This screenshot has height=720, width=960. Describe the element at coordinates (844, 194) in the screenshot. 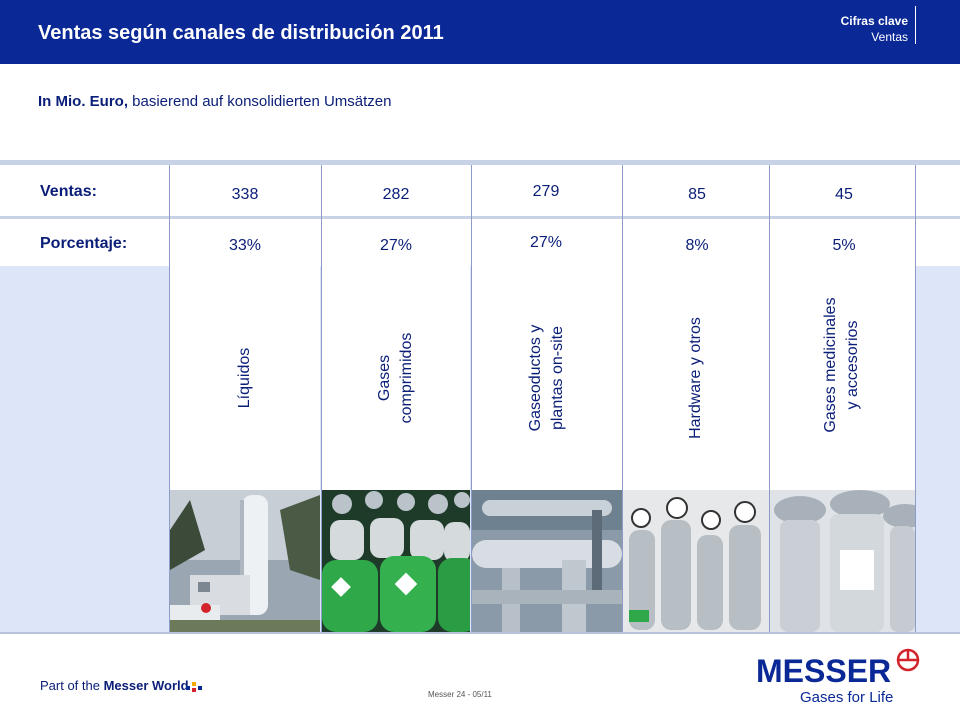

I see `sales-value: 45` at that location.